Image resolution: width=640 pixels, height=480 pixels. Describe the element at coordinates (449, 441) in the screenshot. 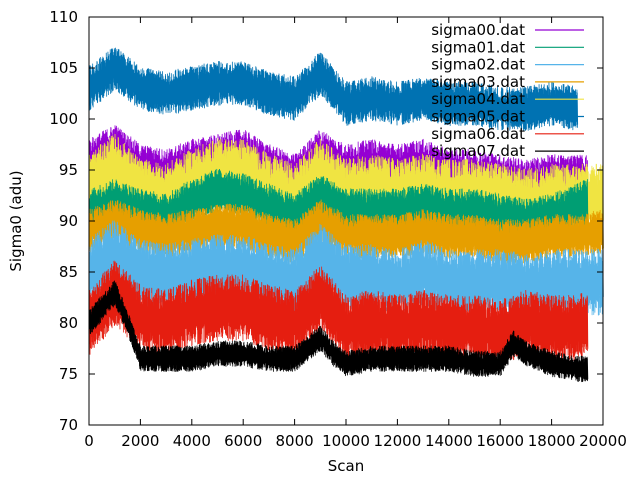

I see `x-tick-label: 14000` at that location.